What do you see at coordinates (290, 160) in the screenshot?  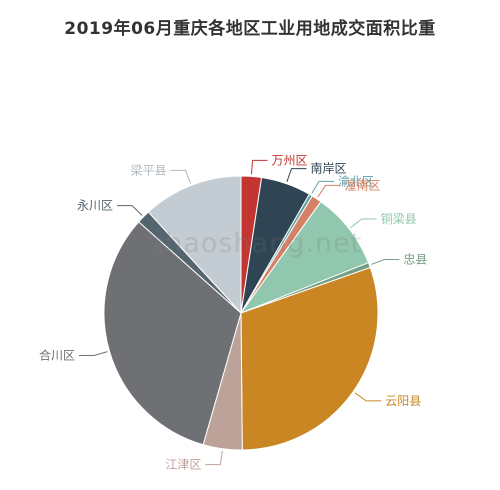 I see `slice-label-0: 万州区` at bounding box center [290, 160].